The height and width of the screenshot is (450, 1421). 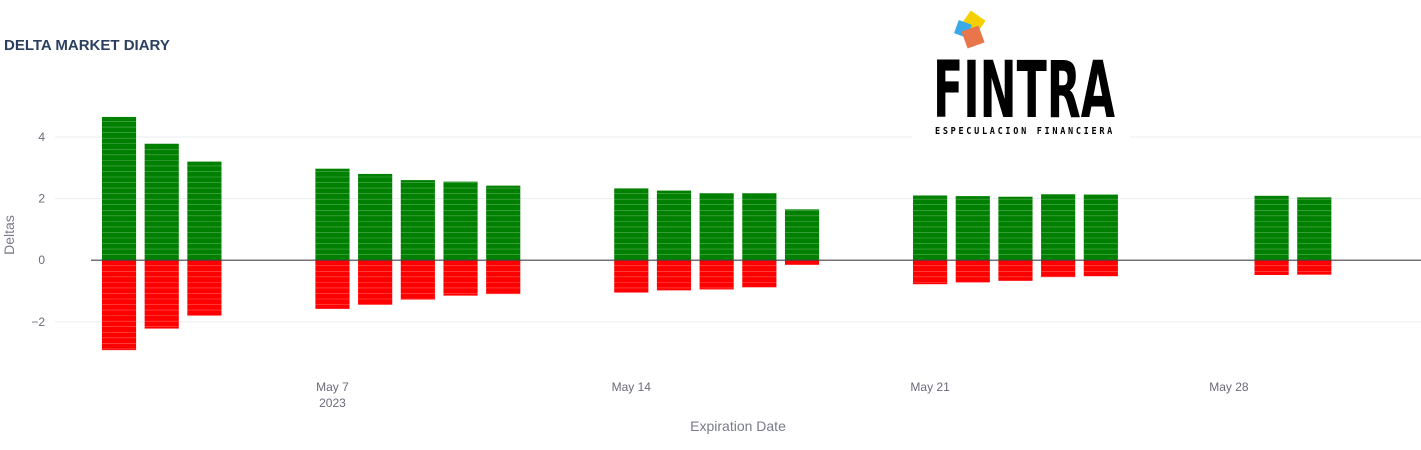 What do you see at coordinates (632, 387) in the screenshot?
I see `x-tick-label: May 14` at bounding box center [632, 387].